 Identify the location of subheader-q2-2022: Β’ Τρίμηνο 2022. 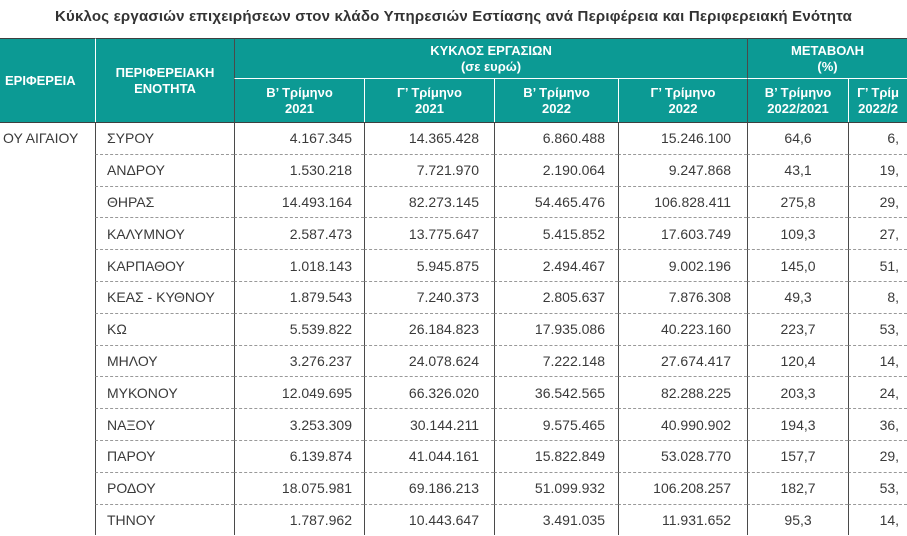
(556, 100).